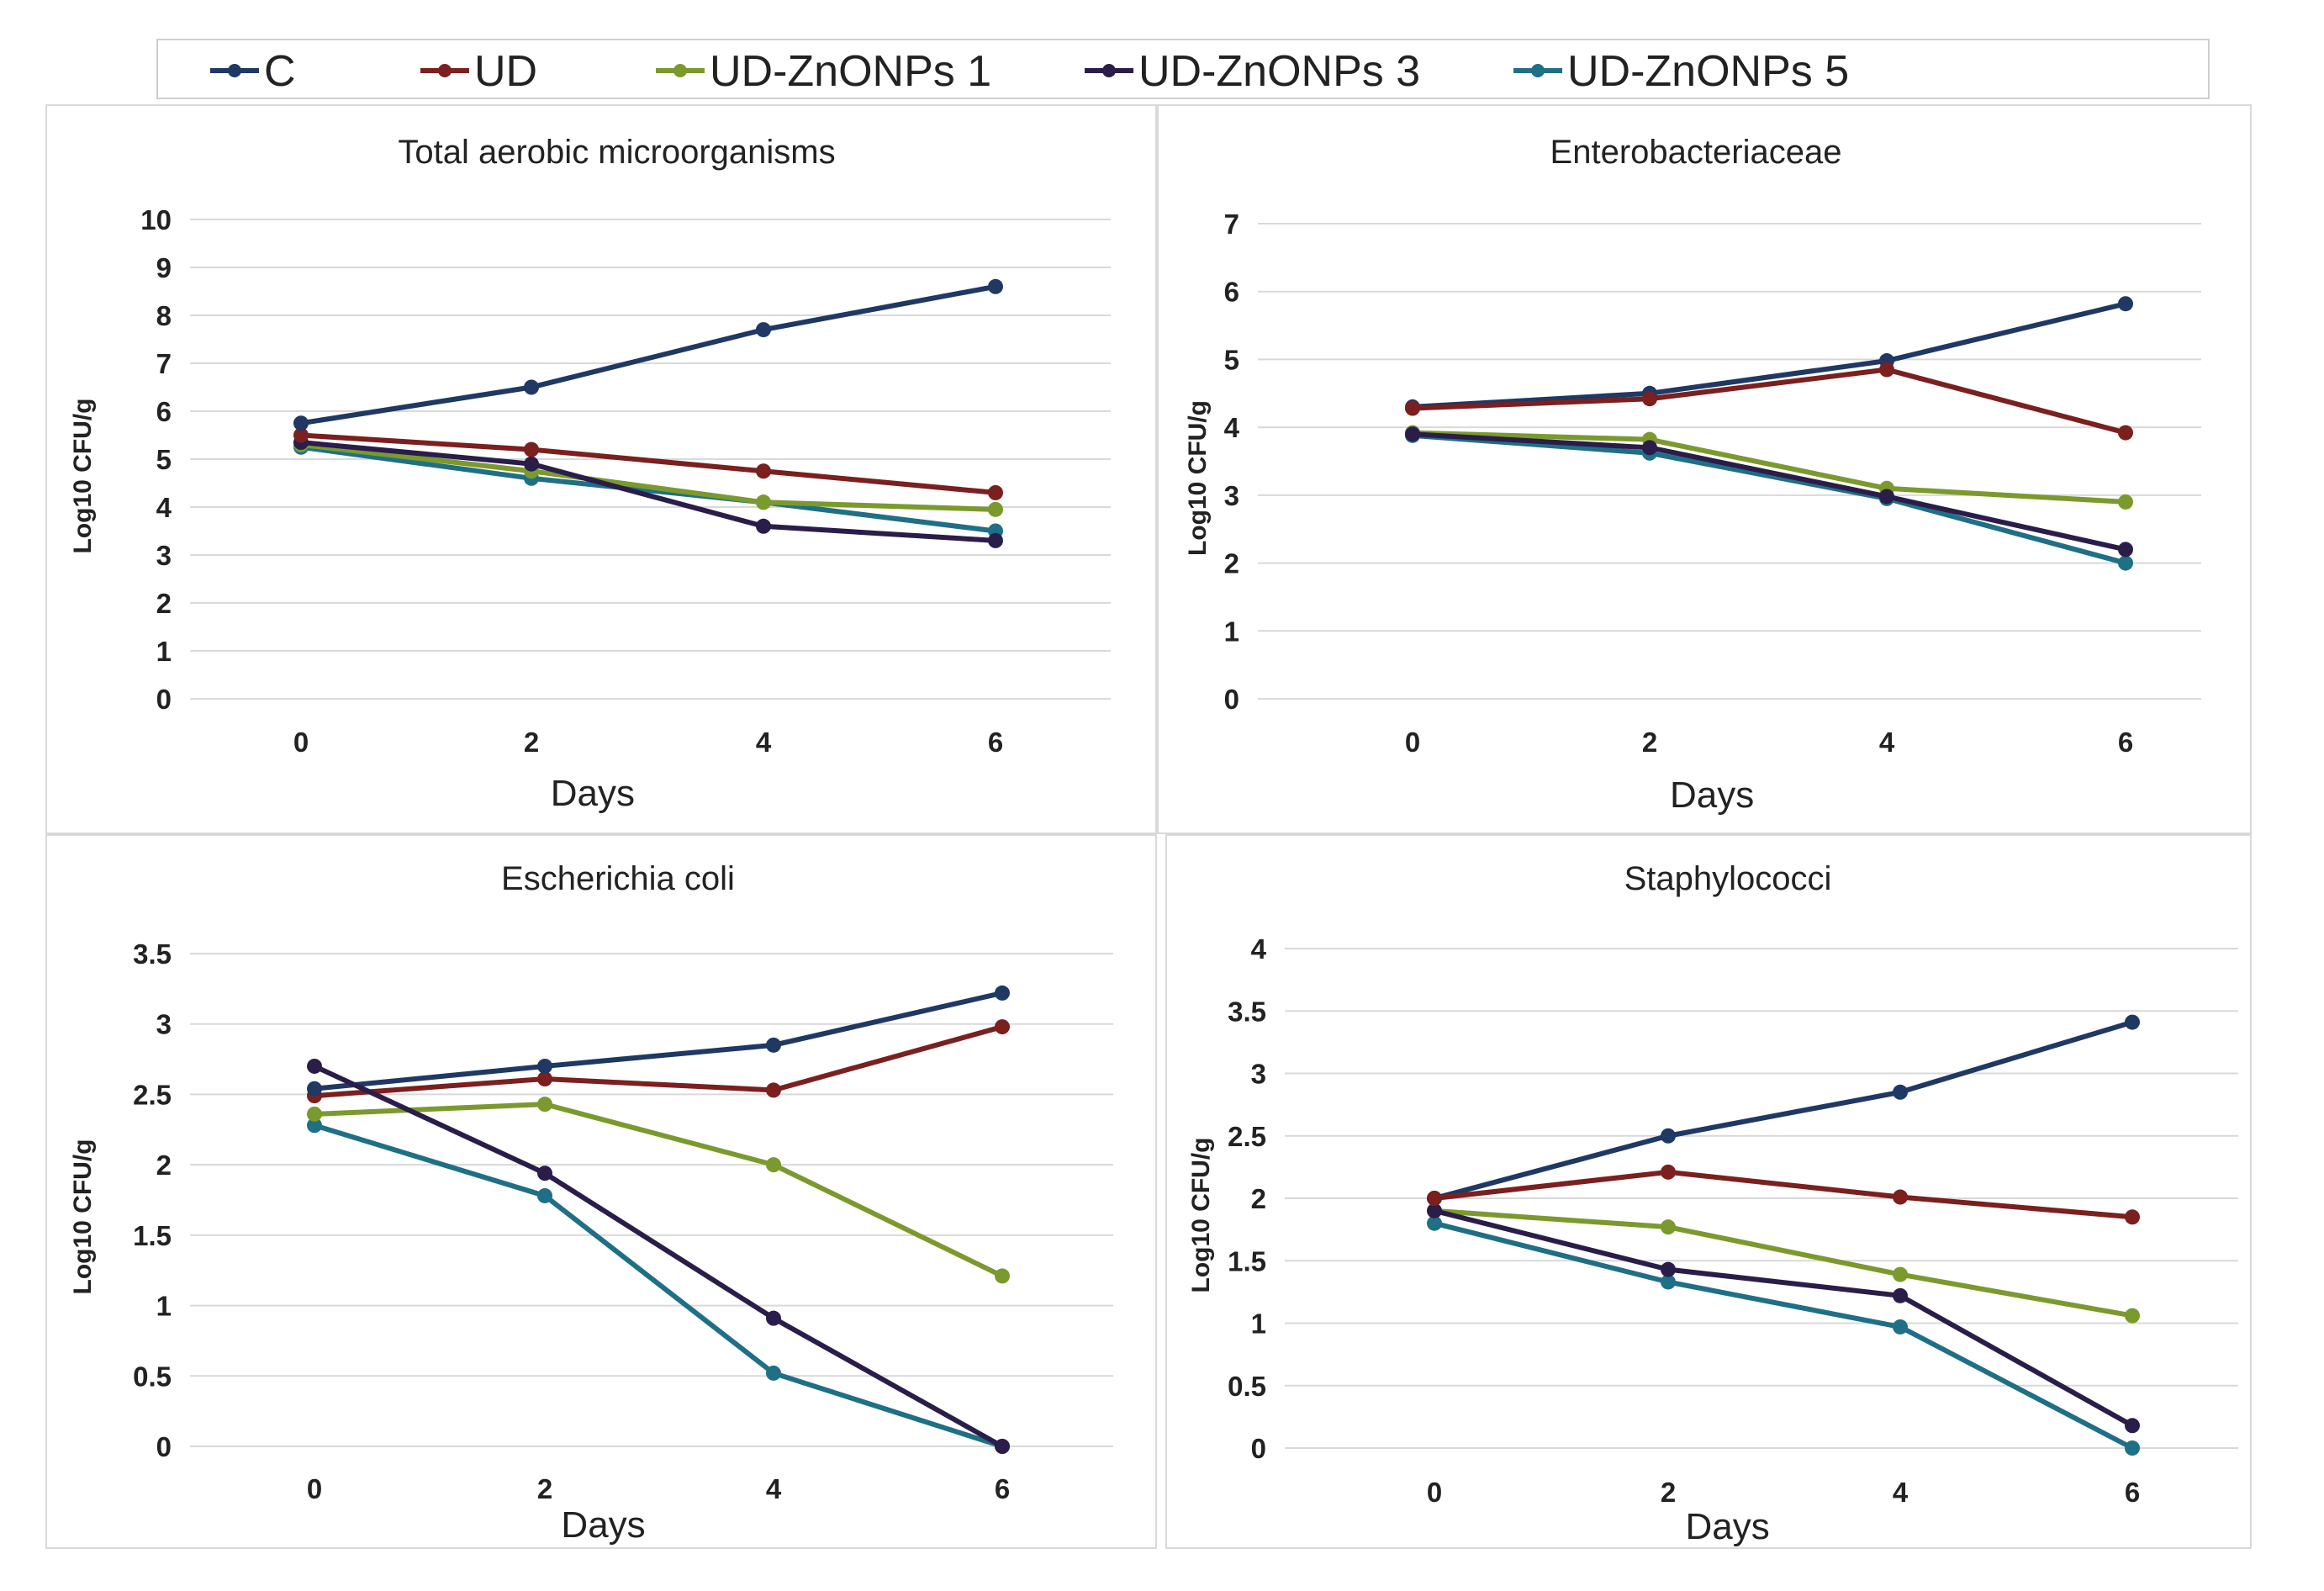 The image size is (2324, 1591). I want to click on y-tick-label: 3.5, so click(152, 954).